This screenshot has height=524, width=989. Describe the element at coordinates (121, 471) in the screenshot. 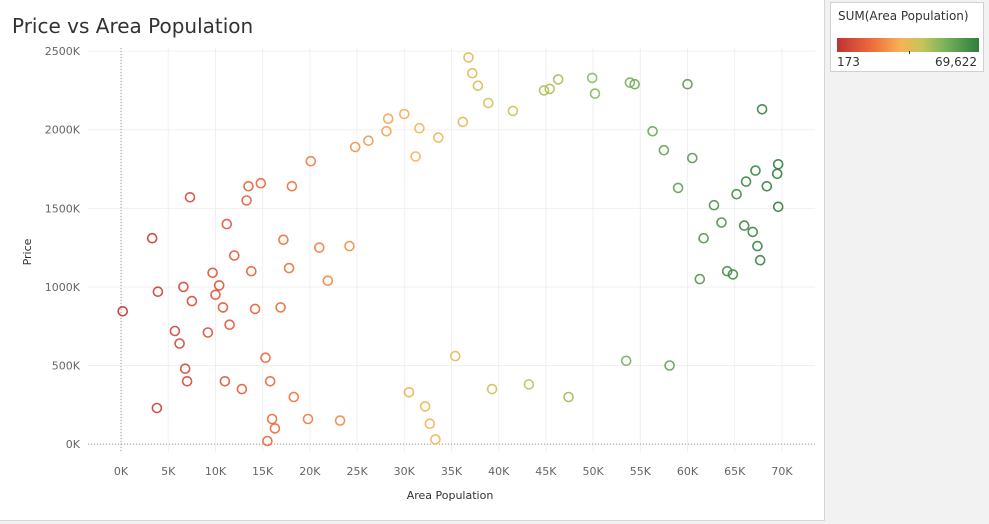

I see `x-tick-label: 0K` at that location.